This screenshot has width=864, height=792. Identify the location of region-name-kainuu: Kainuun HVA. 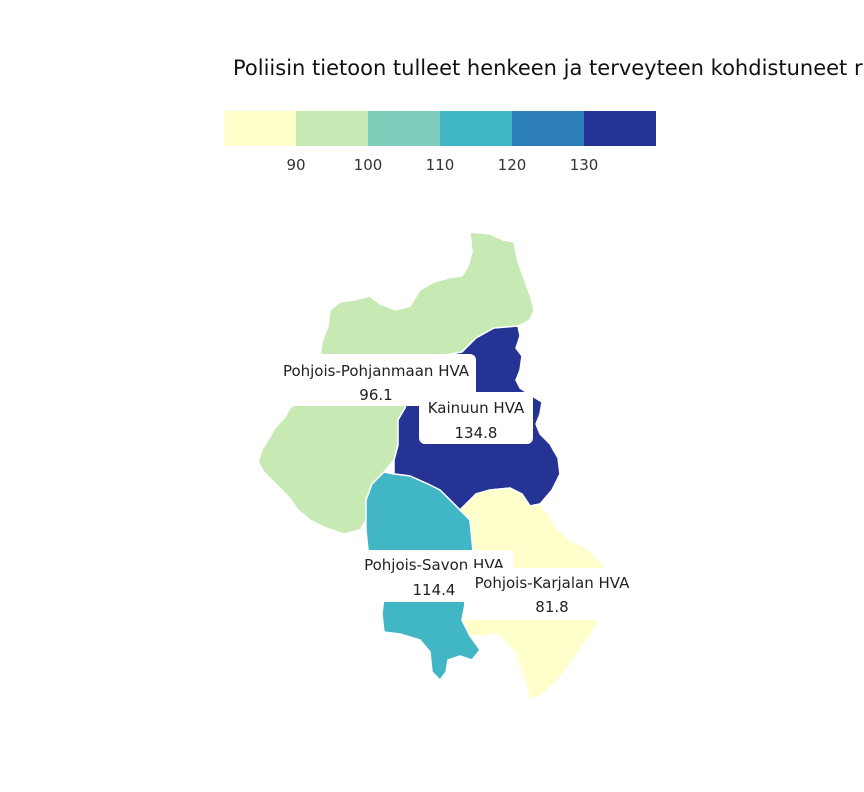
(476, 408).